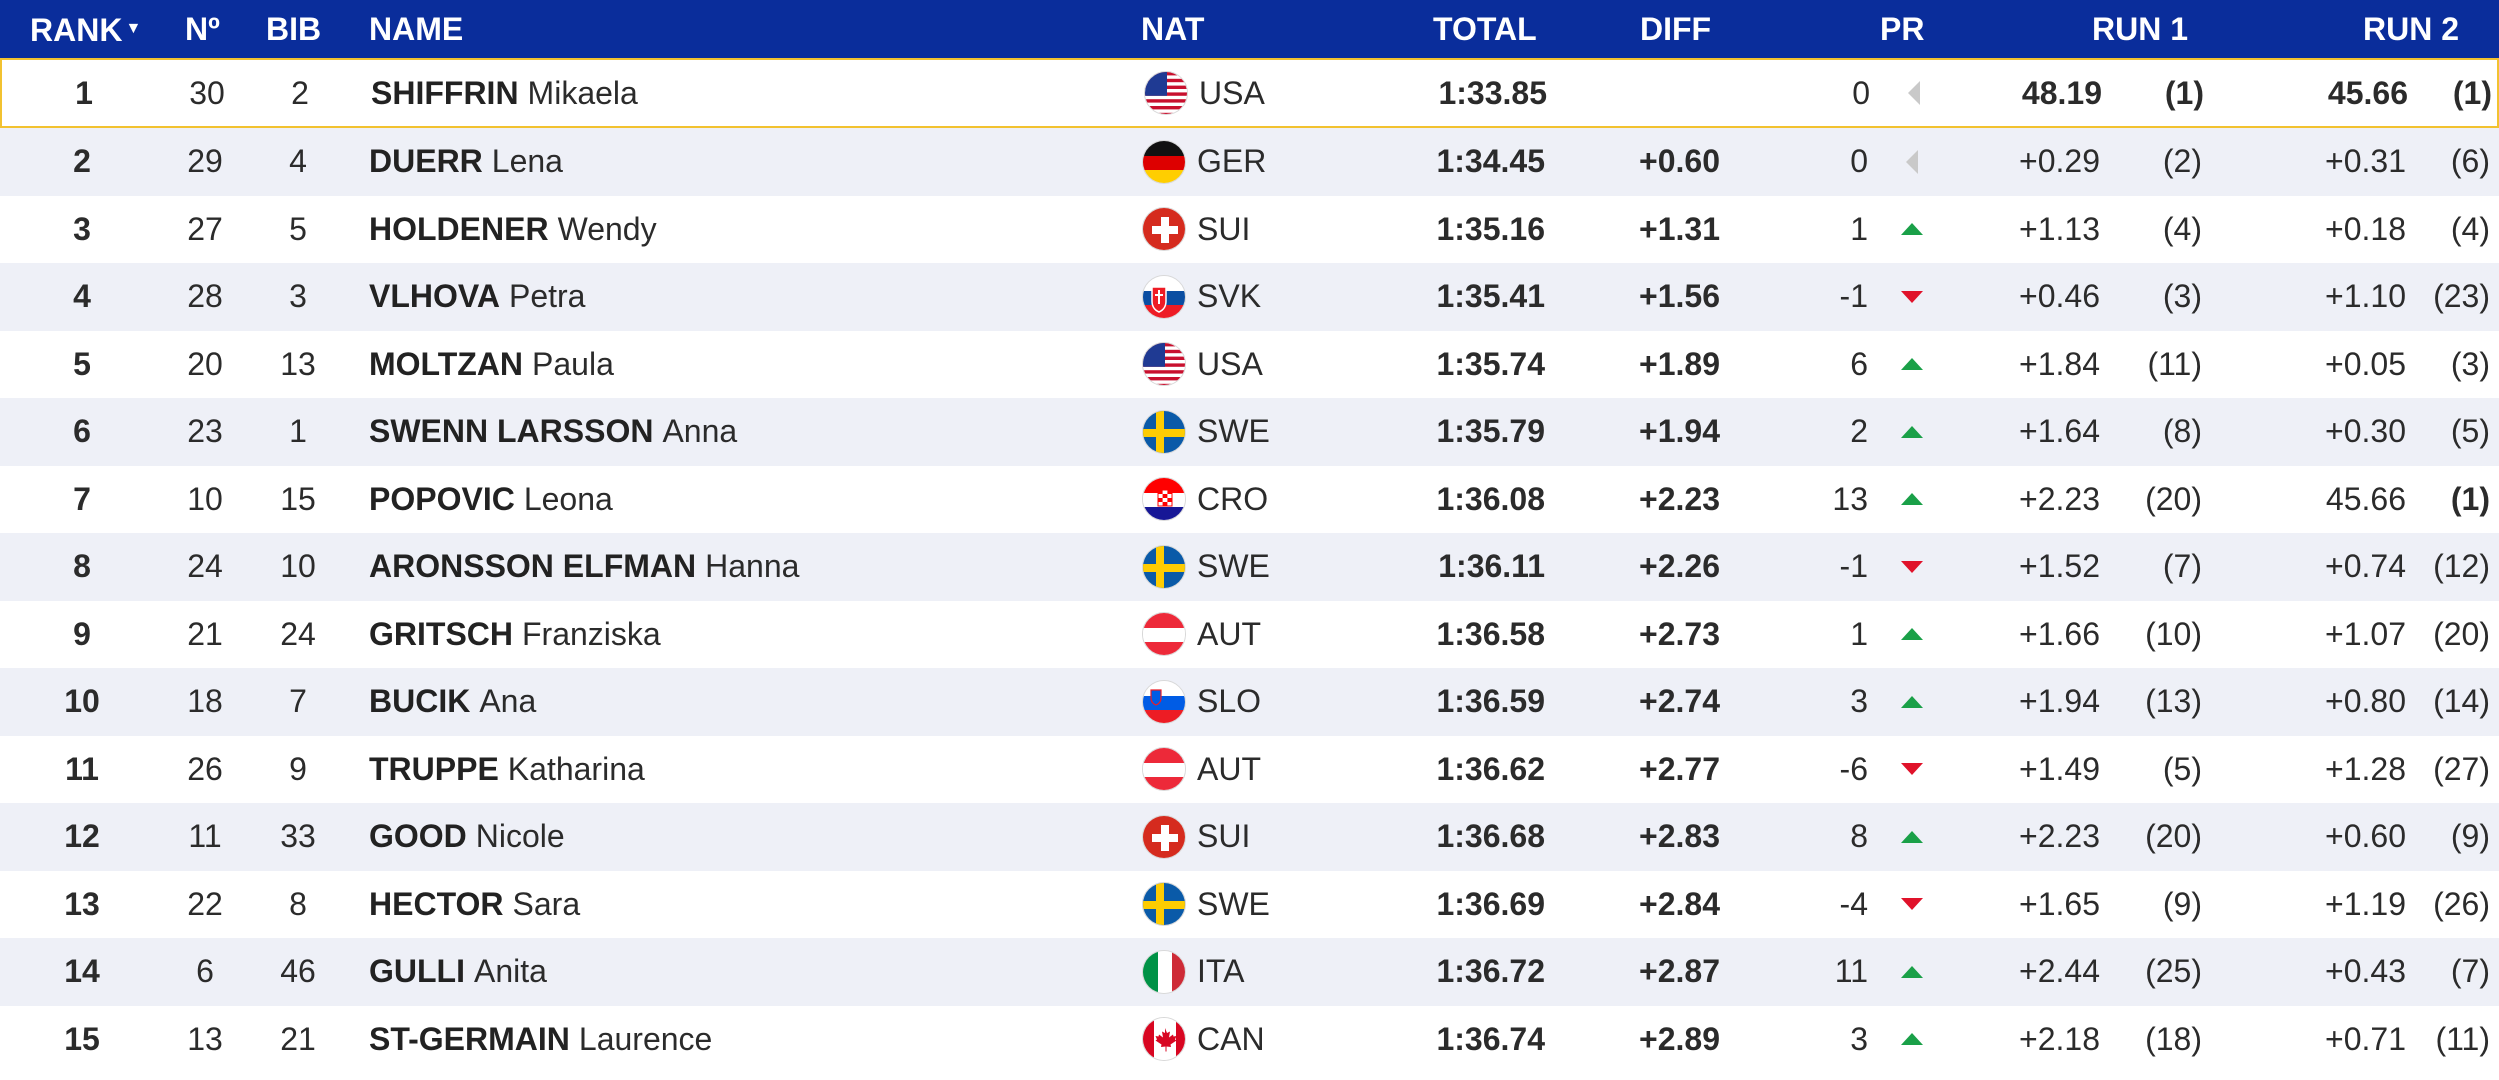 This screenshot has width=2499, height=1080. What do you see at coordinates (82, 633) in the screenshot?
I see `rank-cell: 9` at bounding box center [82, 633].